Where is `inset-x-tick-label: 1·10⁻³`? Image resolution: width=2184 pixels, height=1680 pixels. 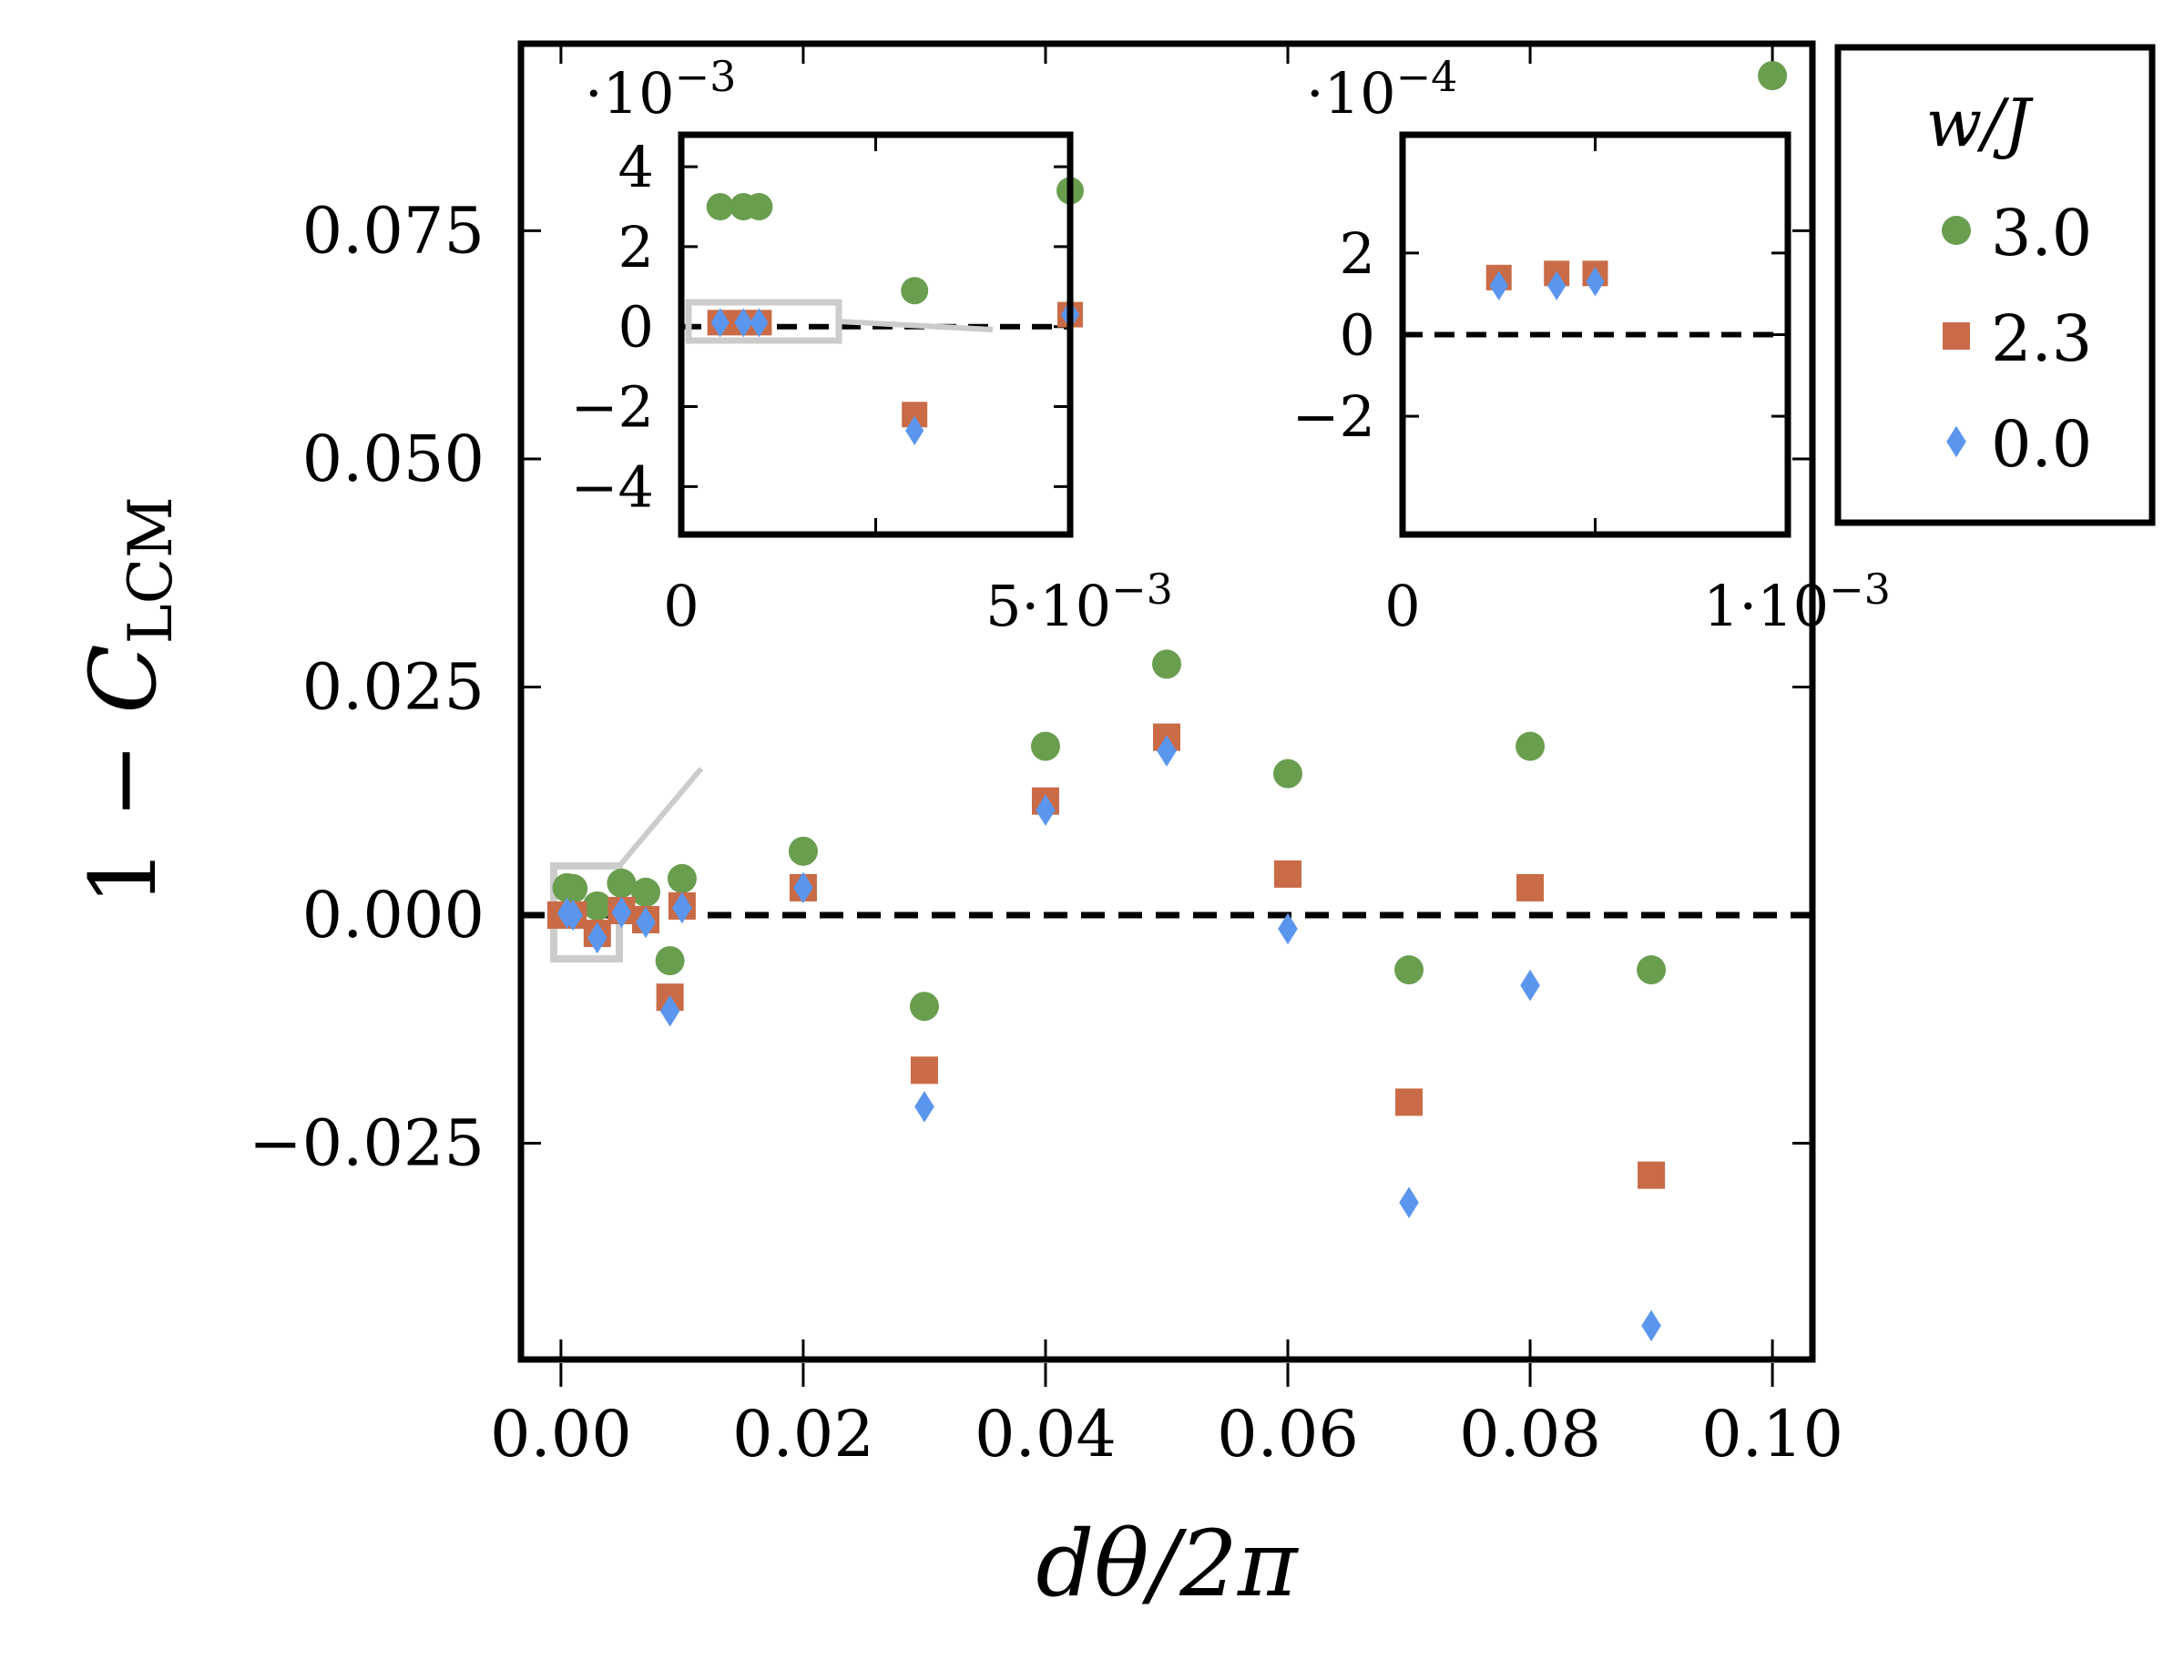 inset-x-tick-label: 1·10⁻³ is located at coordinates (1797, 602).